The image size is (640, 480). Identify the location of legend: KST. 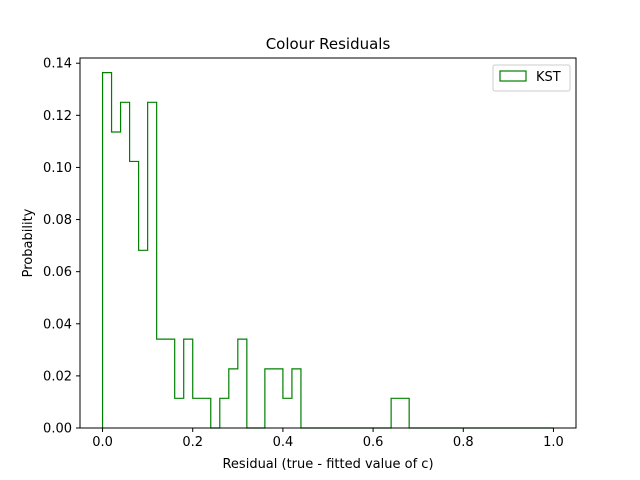
(531, 78).